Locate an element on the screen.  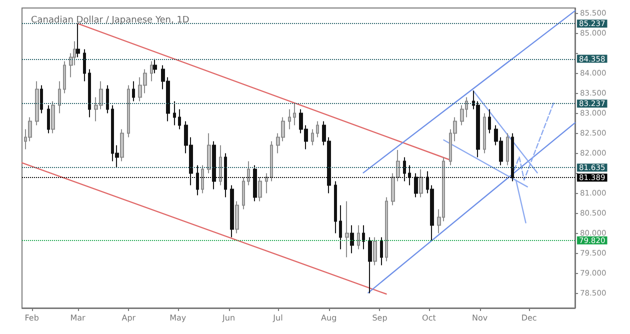
x-tick-label: Feb is located at coordinates (31, 318).